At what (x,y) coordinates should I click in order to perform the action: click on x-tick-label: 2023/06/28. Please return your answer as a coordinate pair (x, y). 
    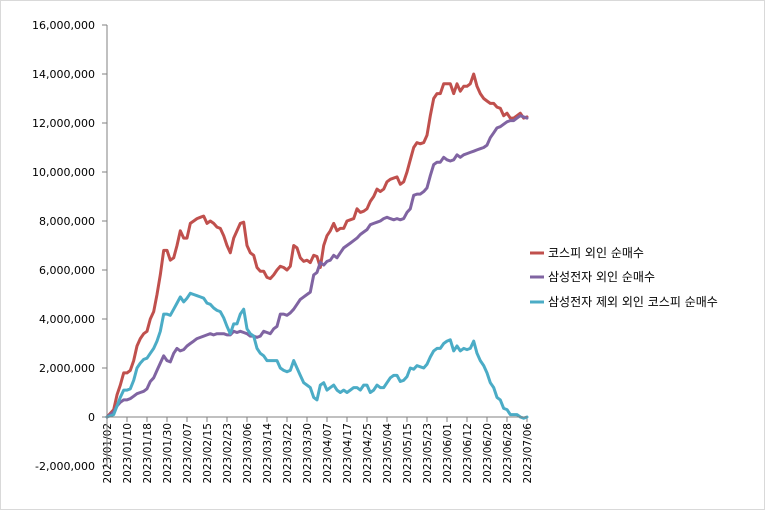
    Looking at the image, I should click on (508, 453).